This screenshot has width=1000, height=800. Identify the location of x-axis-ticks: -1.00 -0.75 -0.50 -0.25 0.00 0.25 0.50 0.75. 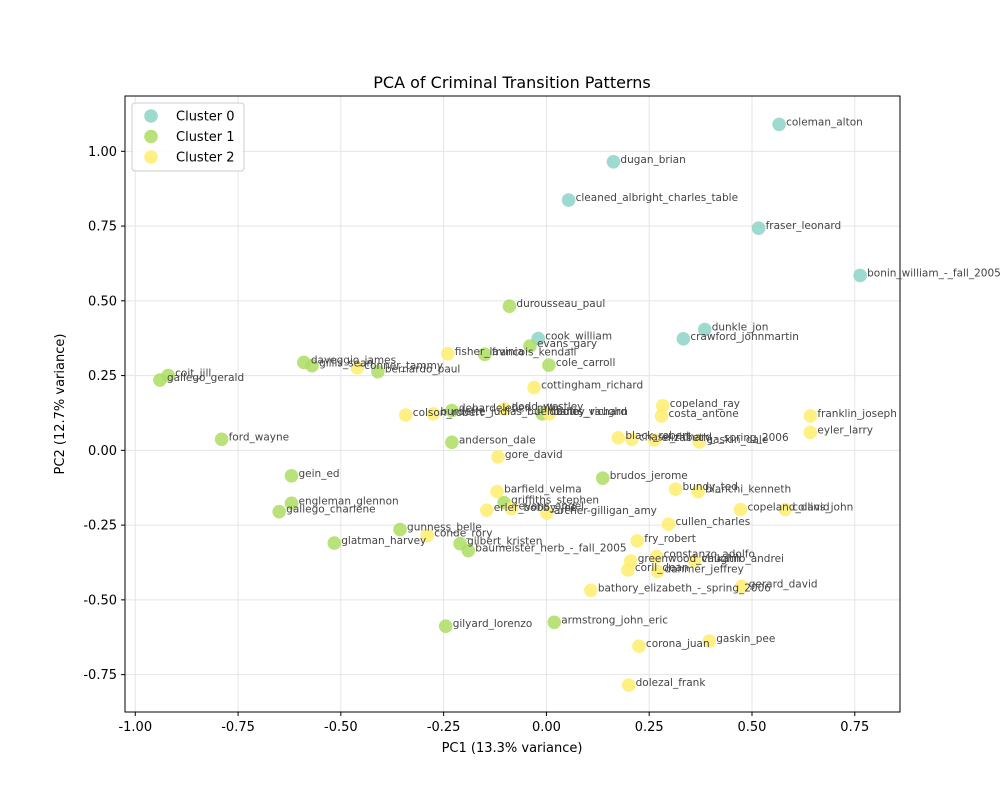
(493, 723).